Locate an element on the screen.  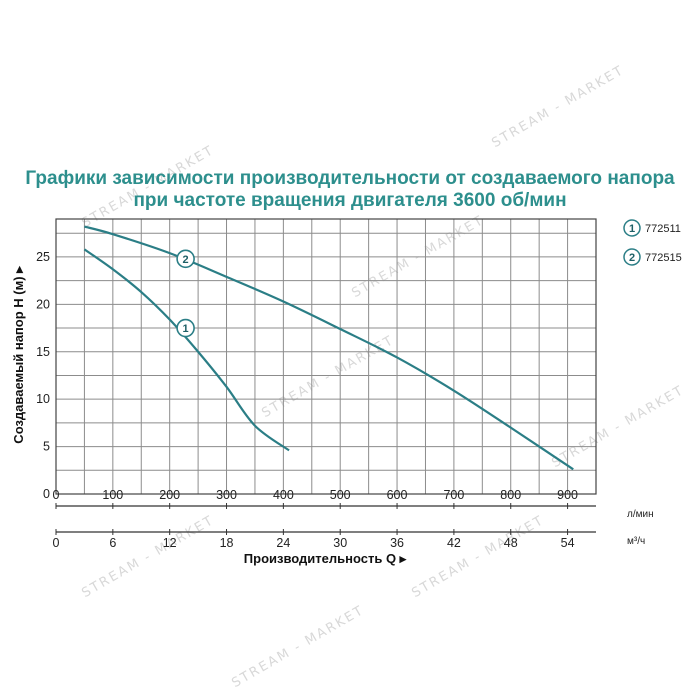
y-tick-label: 25 is located at coordinates (43, 257).